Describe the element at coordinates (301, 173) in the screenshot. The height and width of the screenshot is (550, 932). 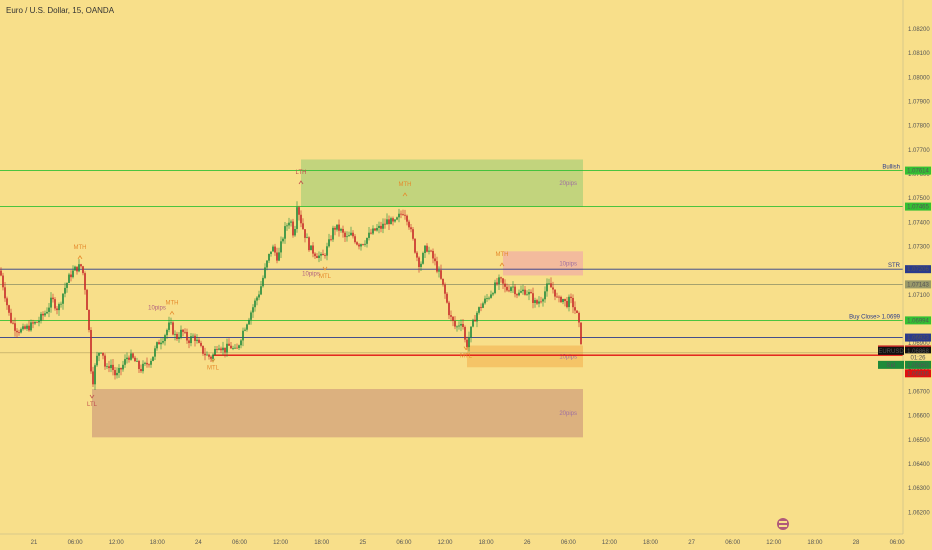
I see `annotation-0: LTH` at that location.